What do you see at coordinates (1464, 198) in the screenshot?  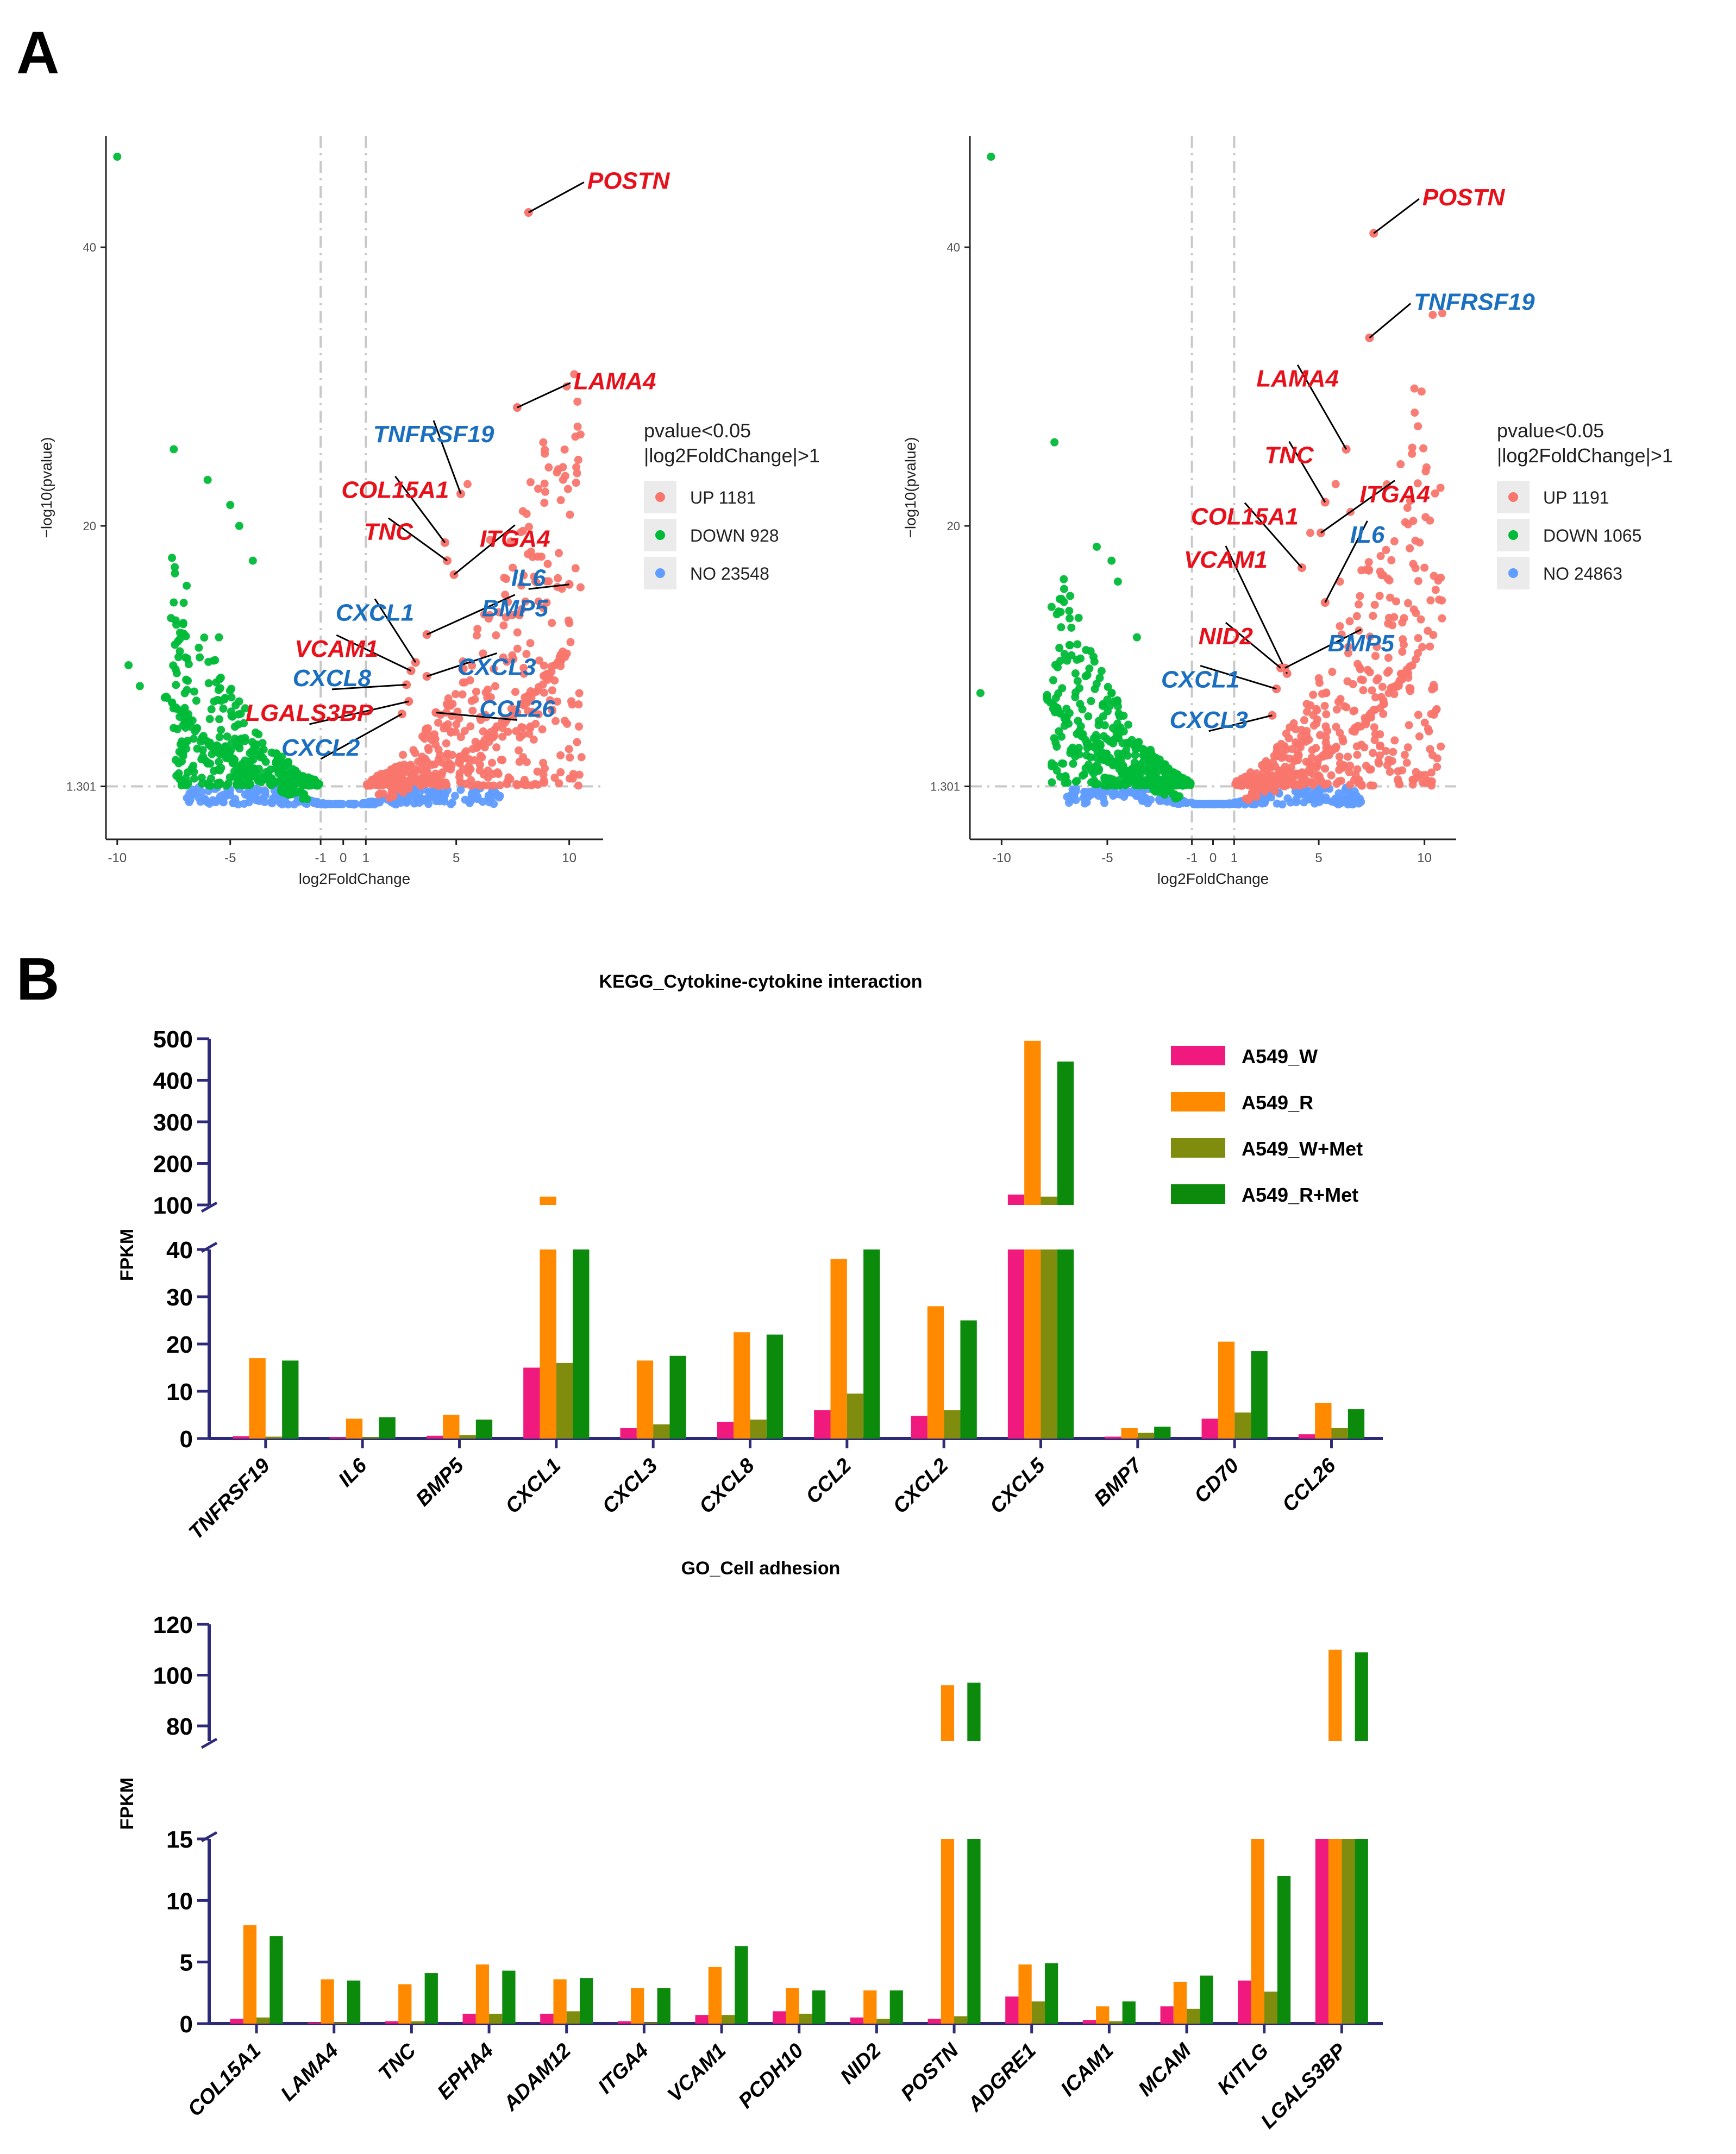 I see `gene-label: POSTN` at bounding box center [1464, 198].